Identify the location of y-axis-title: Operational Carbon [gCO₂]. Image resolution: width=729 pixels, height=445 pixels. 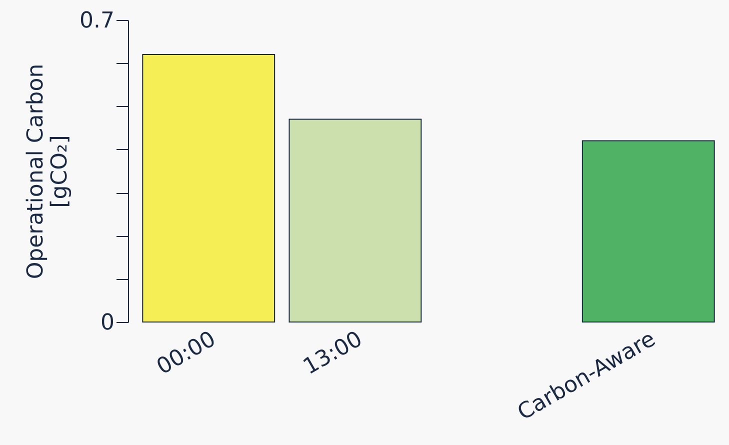
(48, 172).